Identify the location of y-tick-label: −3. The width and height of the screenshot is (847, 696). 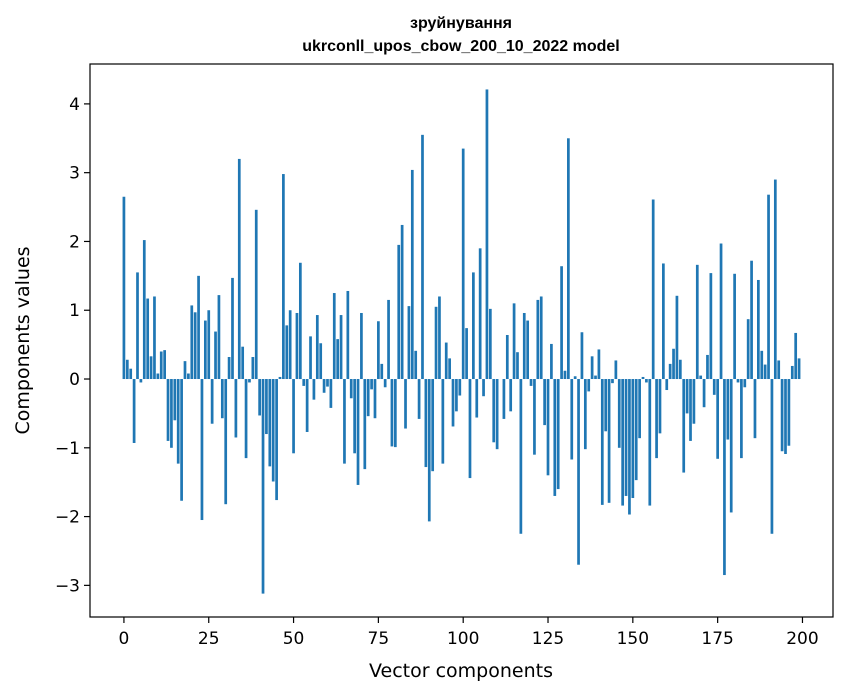
(67, 586).